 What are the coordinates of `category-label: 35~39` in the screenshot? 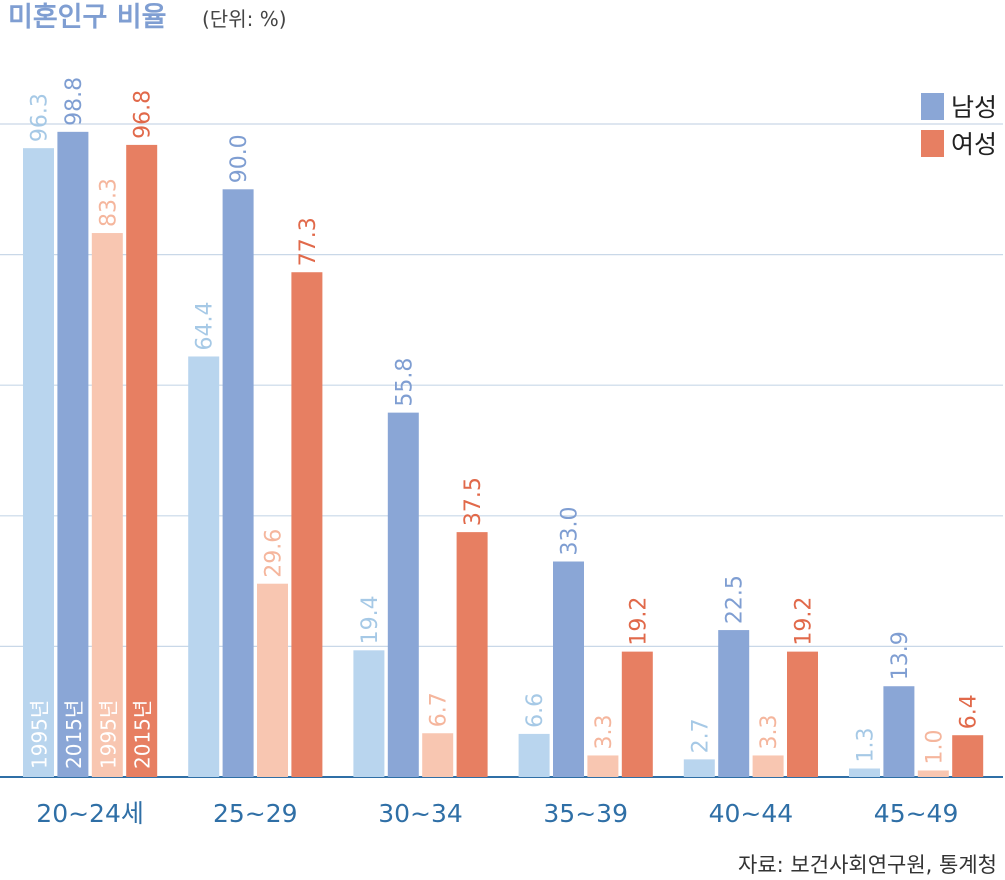 It's located at (585, 813).